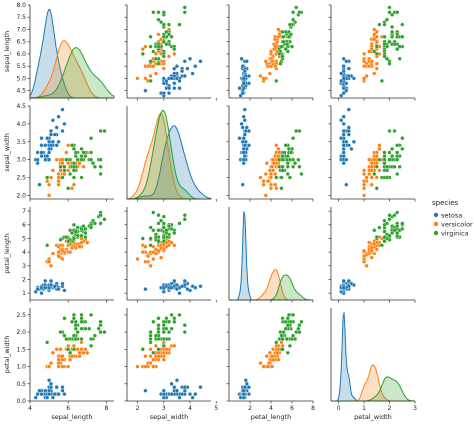  Describe the element at coordinates (59, 51) in the screenshot. I see `panel-sepal_length-vs-sepal_length: 4.5 5.0 5.5 6.0 6.5 7.0 7.5 8.0 sepal_length` at that location.